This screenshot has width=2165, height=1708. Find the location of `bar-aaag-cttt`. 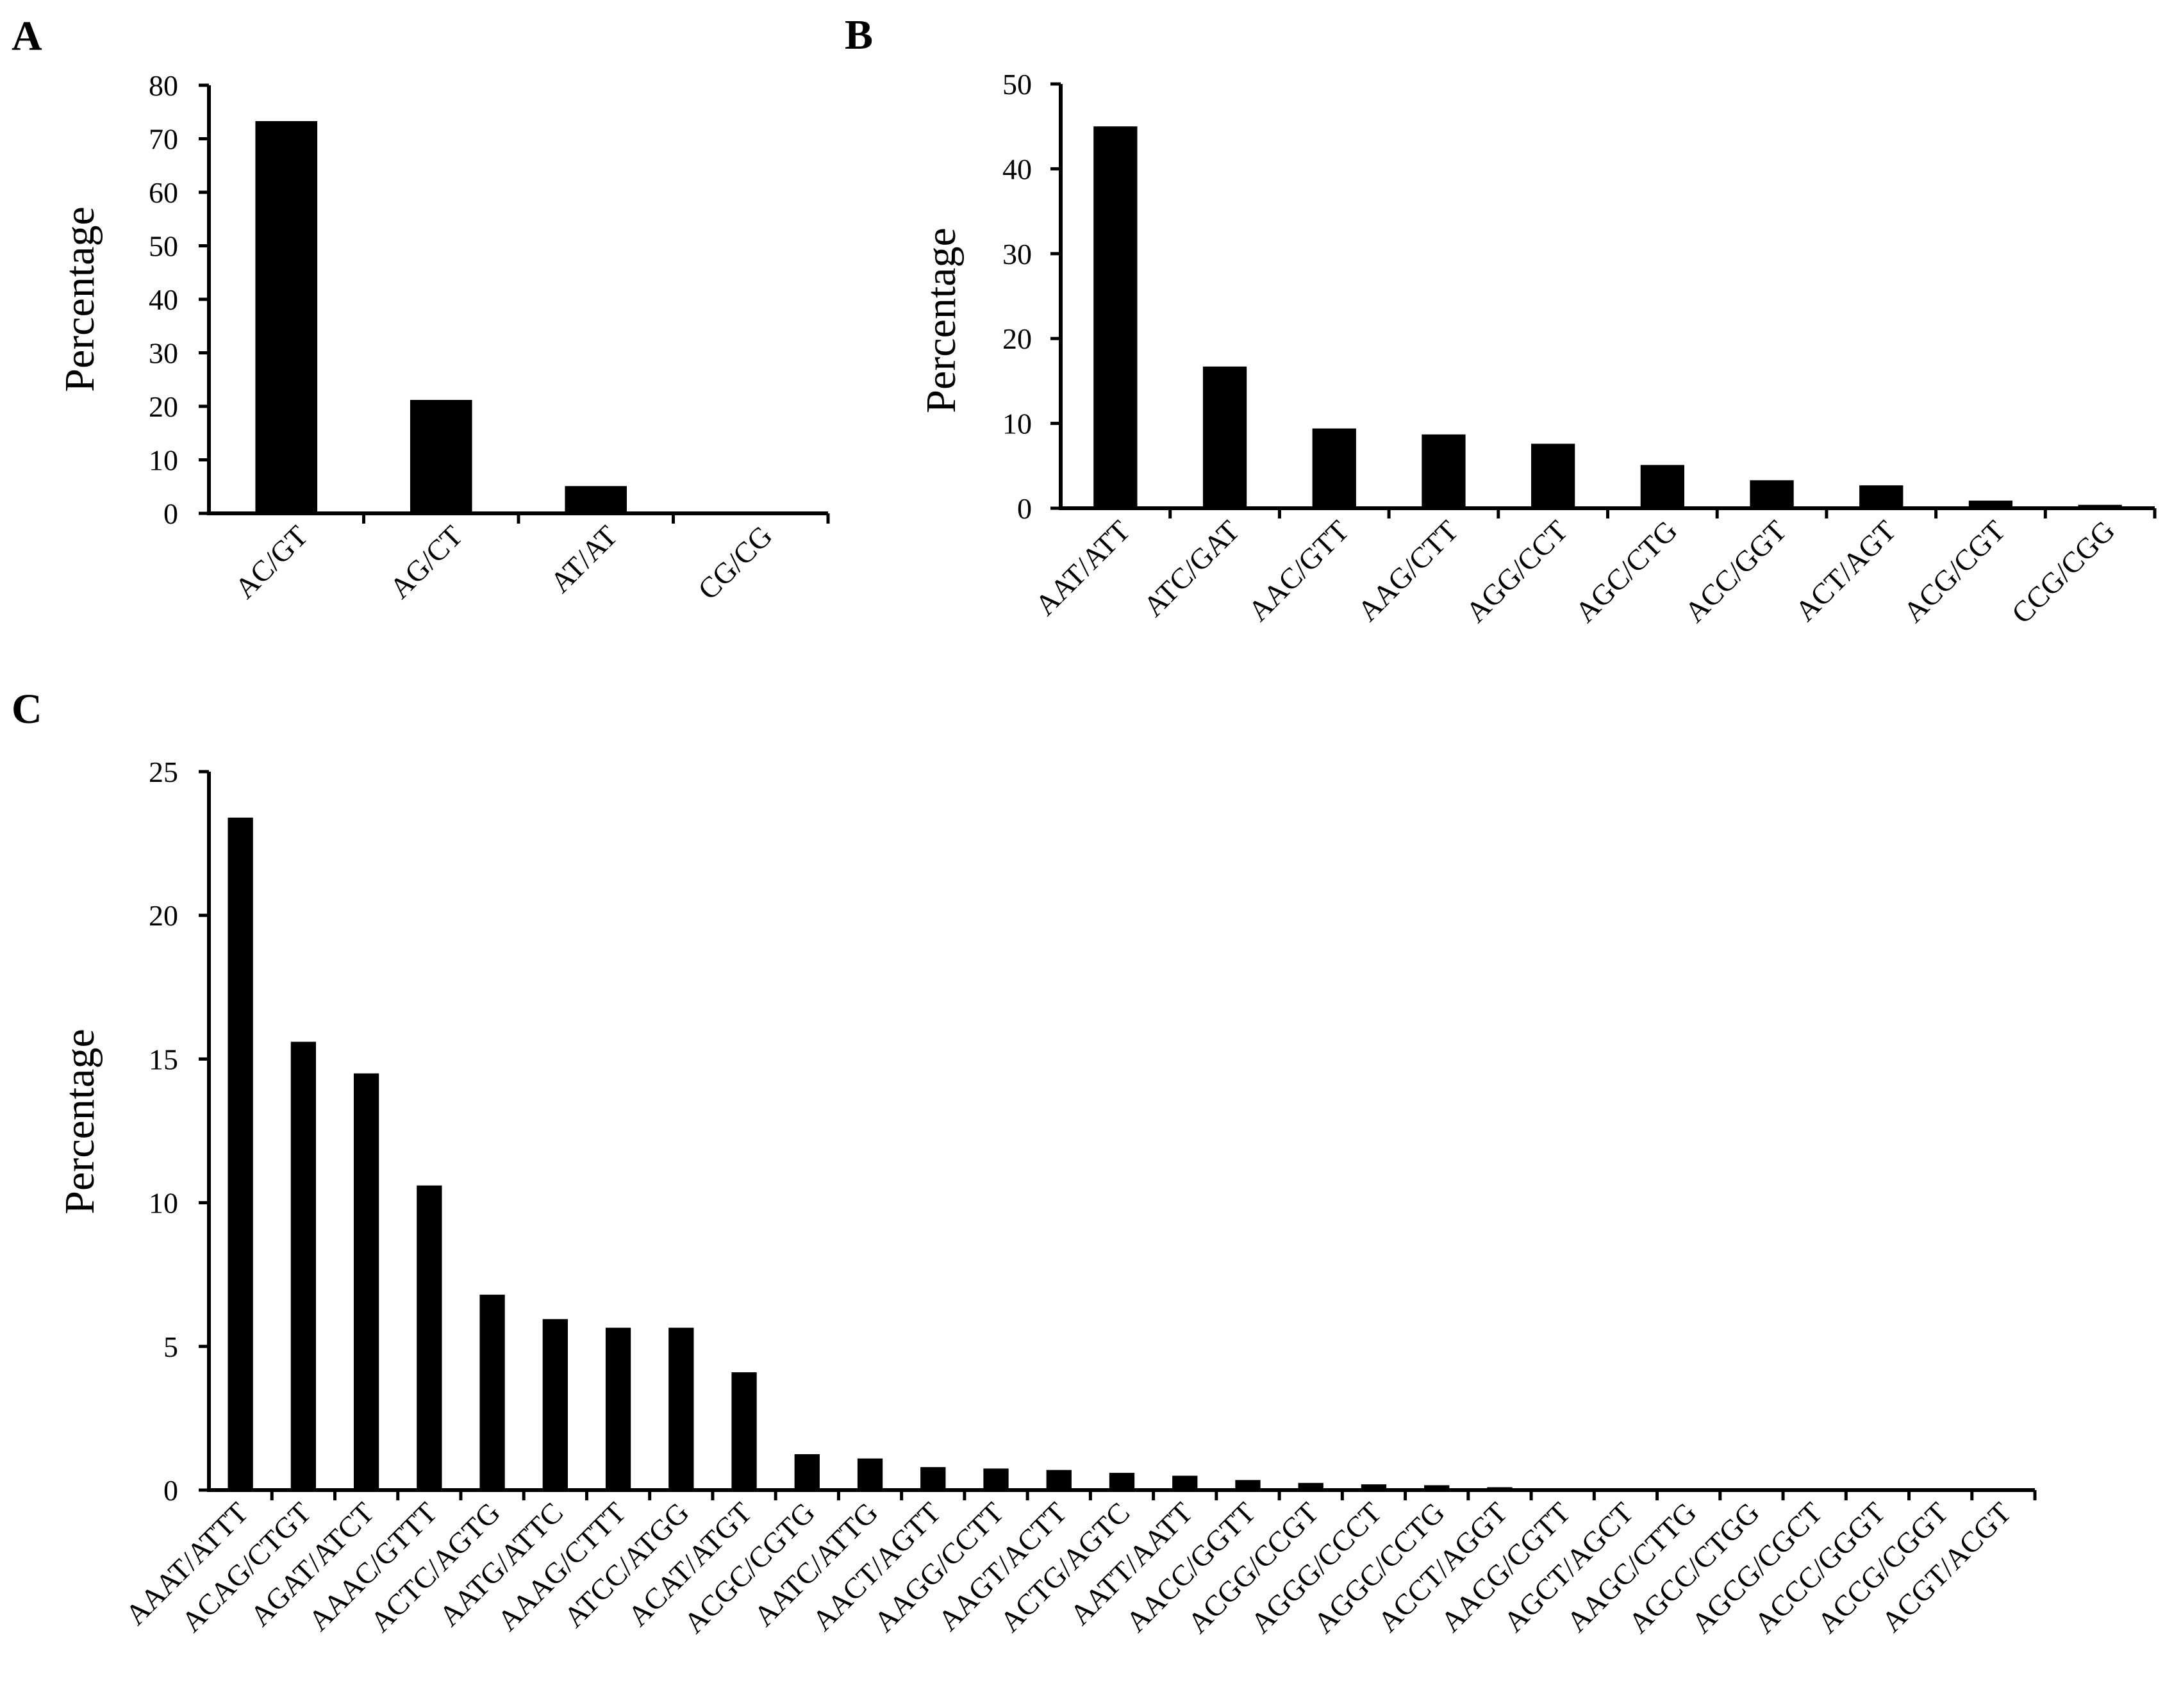

bar-aaag-cttt is located at coordinates (618, 1408).